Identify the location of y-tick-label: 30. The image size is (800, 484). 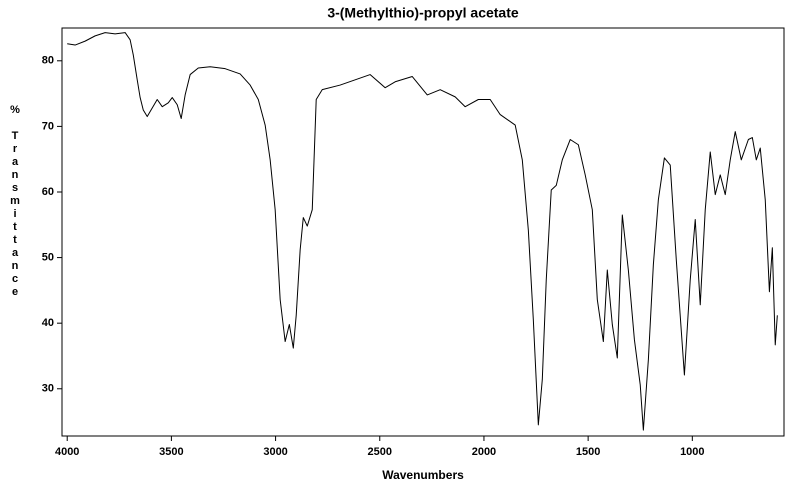
(48, 389).